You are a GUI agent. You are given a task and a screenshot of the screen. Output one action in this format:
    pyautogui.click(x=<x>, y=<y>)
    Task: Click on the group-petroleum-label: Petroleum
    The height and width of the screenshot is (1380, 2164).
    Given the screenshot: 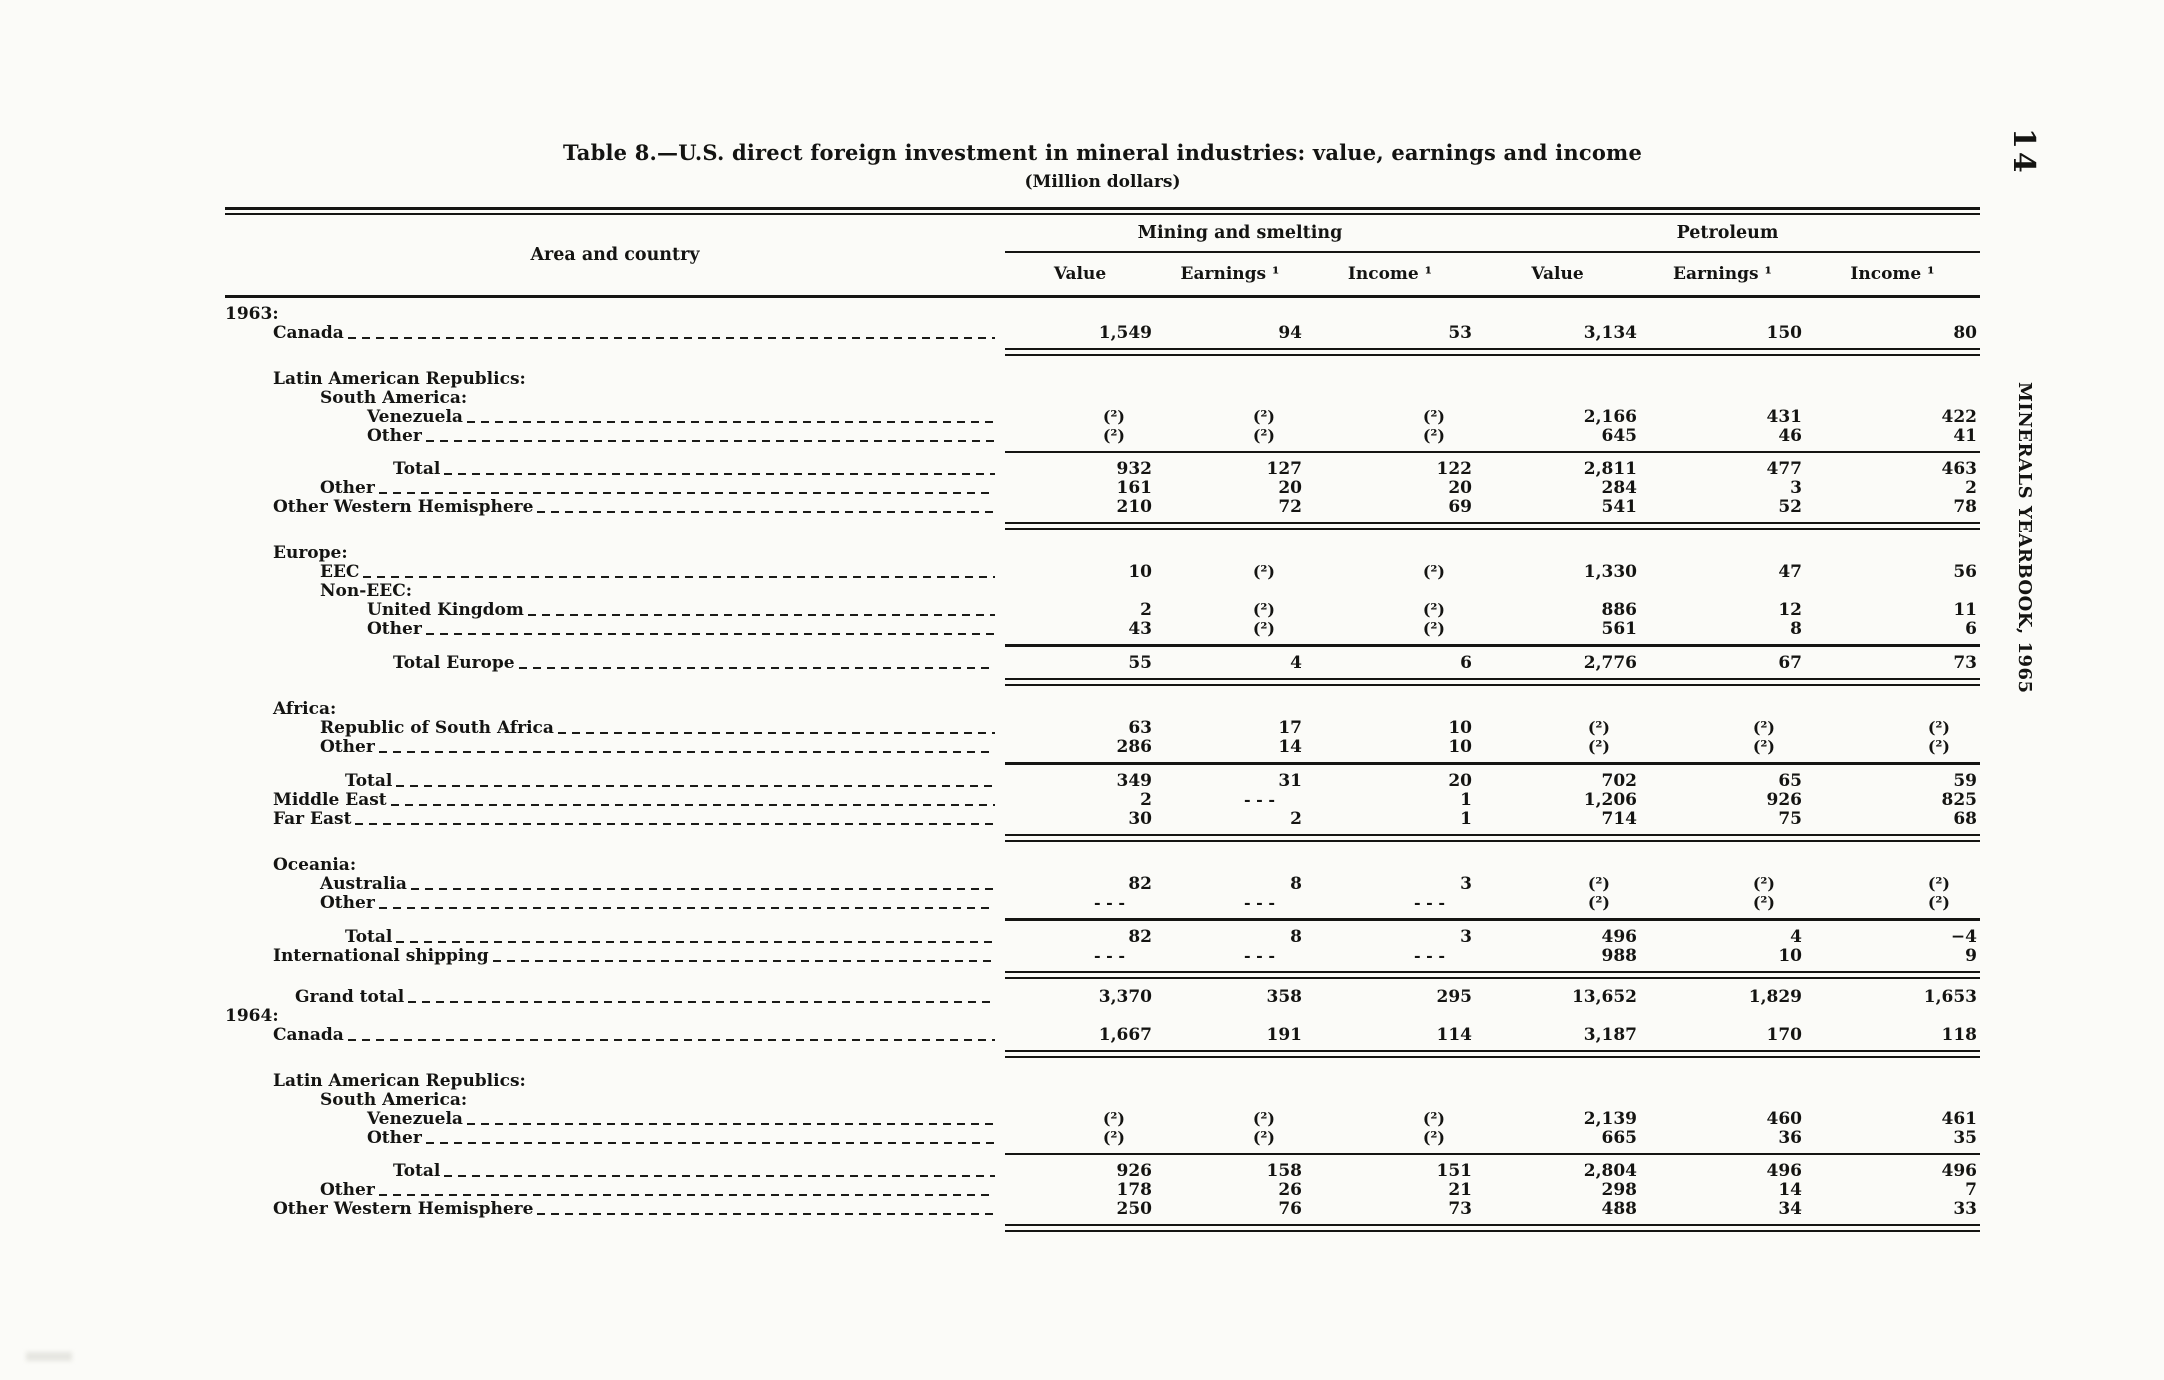 What is the action you would take?
    pyautogui.click(x=1727, y=233)
    